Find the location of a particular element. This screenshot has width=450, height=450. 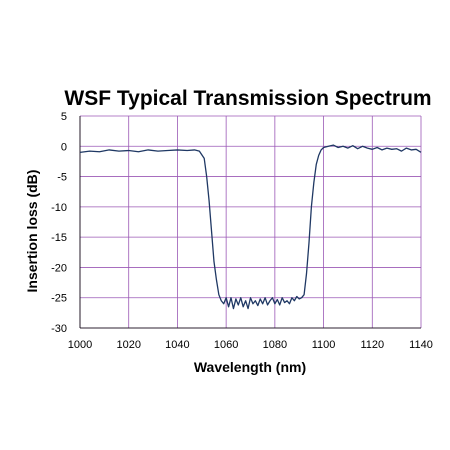

x-tick-label-1100: 1100 is located at coordinates (324, 345).